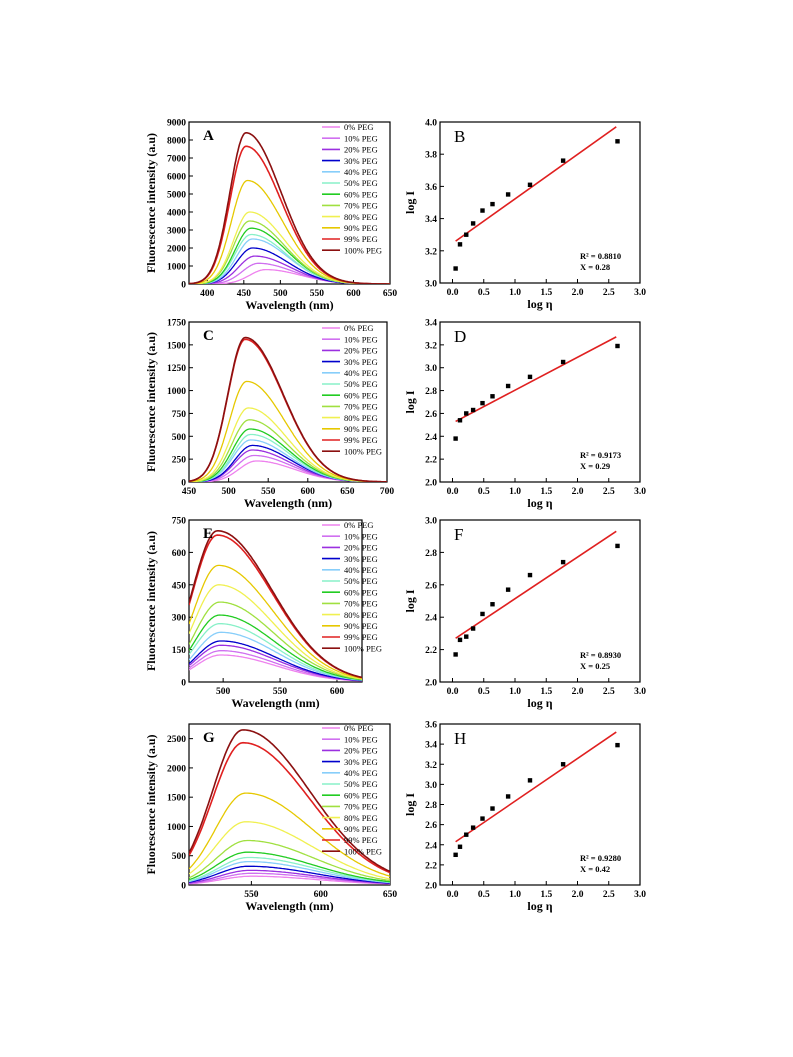 The image size is (793, 1057). What do you see at coordinates (208, 336) in the screenshot?
I see `panel-label: C` at bounding box center [208, 336].